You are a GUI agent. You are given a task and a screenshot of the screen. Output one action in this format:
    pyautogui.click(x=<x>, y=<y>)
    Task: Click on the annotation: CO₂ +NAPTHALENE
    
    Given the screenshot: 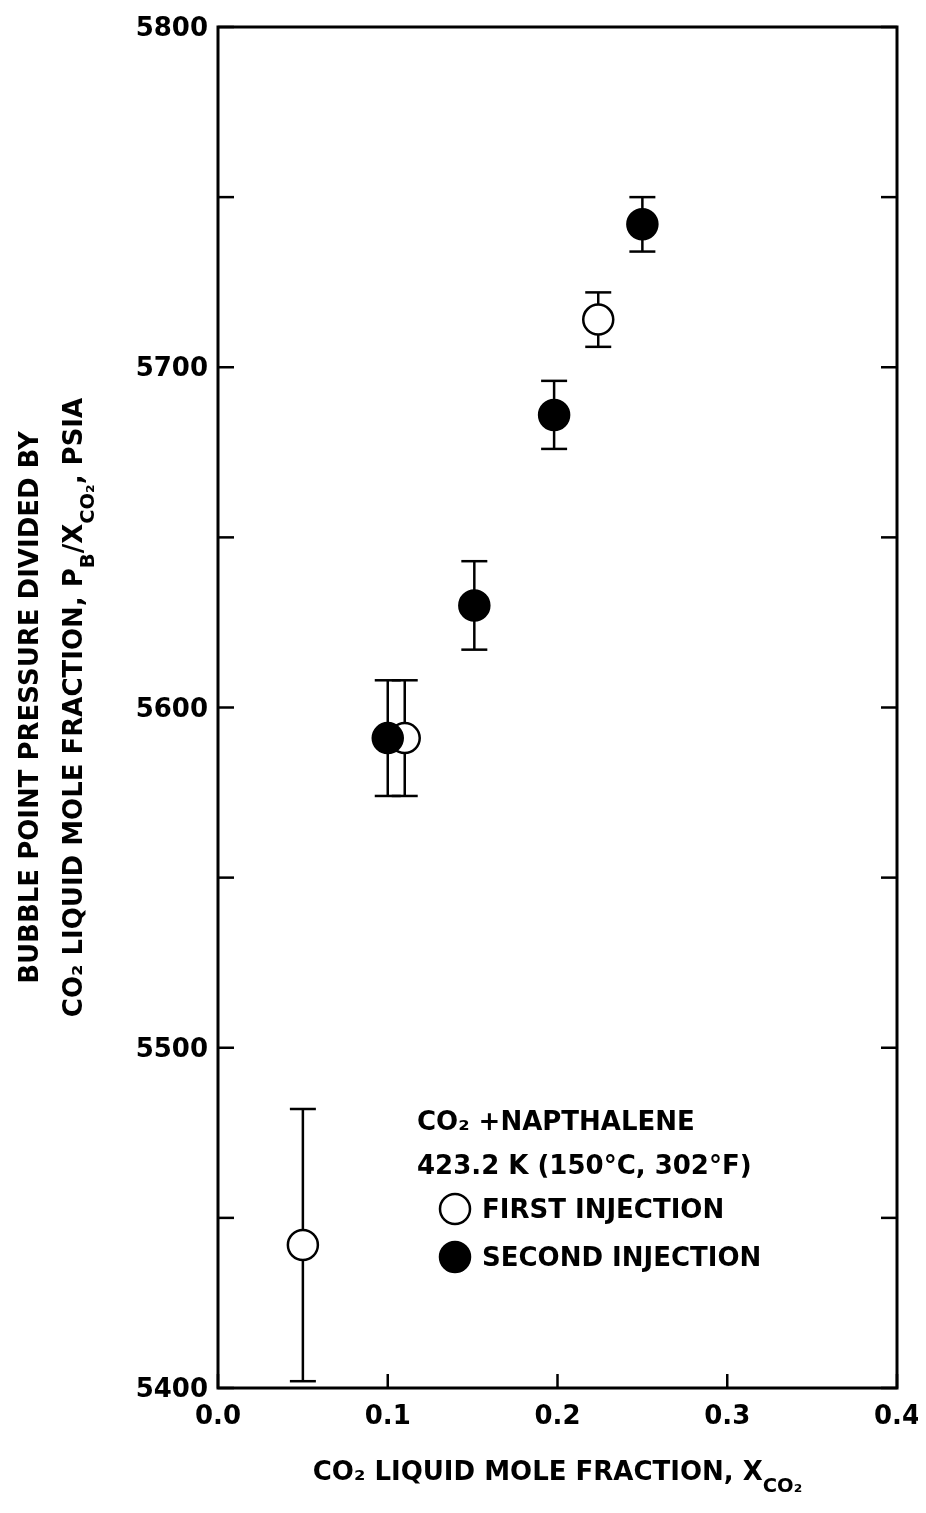 What is the action you would take?
    pyautogui.click(x=556, y=1121)
    